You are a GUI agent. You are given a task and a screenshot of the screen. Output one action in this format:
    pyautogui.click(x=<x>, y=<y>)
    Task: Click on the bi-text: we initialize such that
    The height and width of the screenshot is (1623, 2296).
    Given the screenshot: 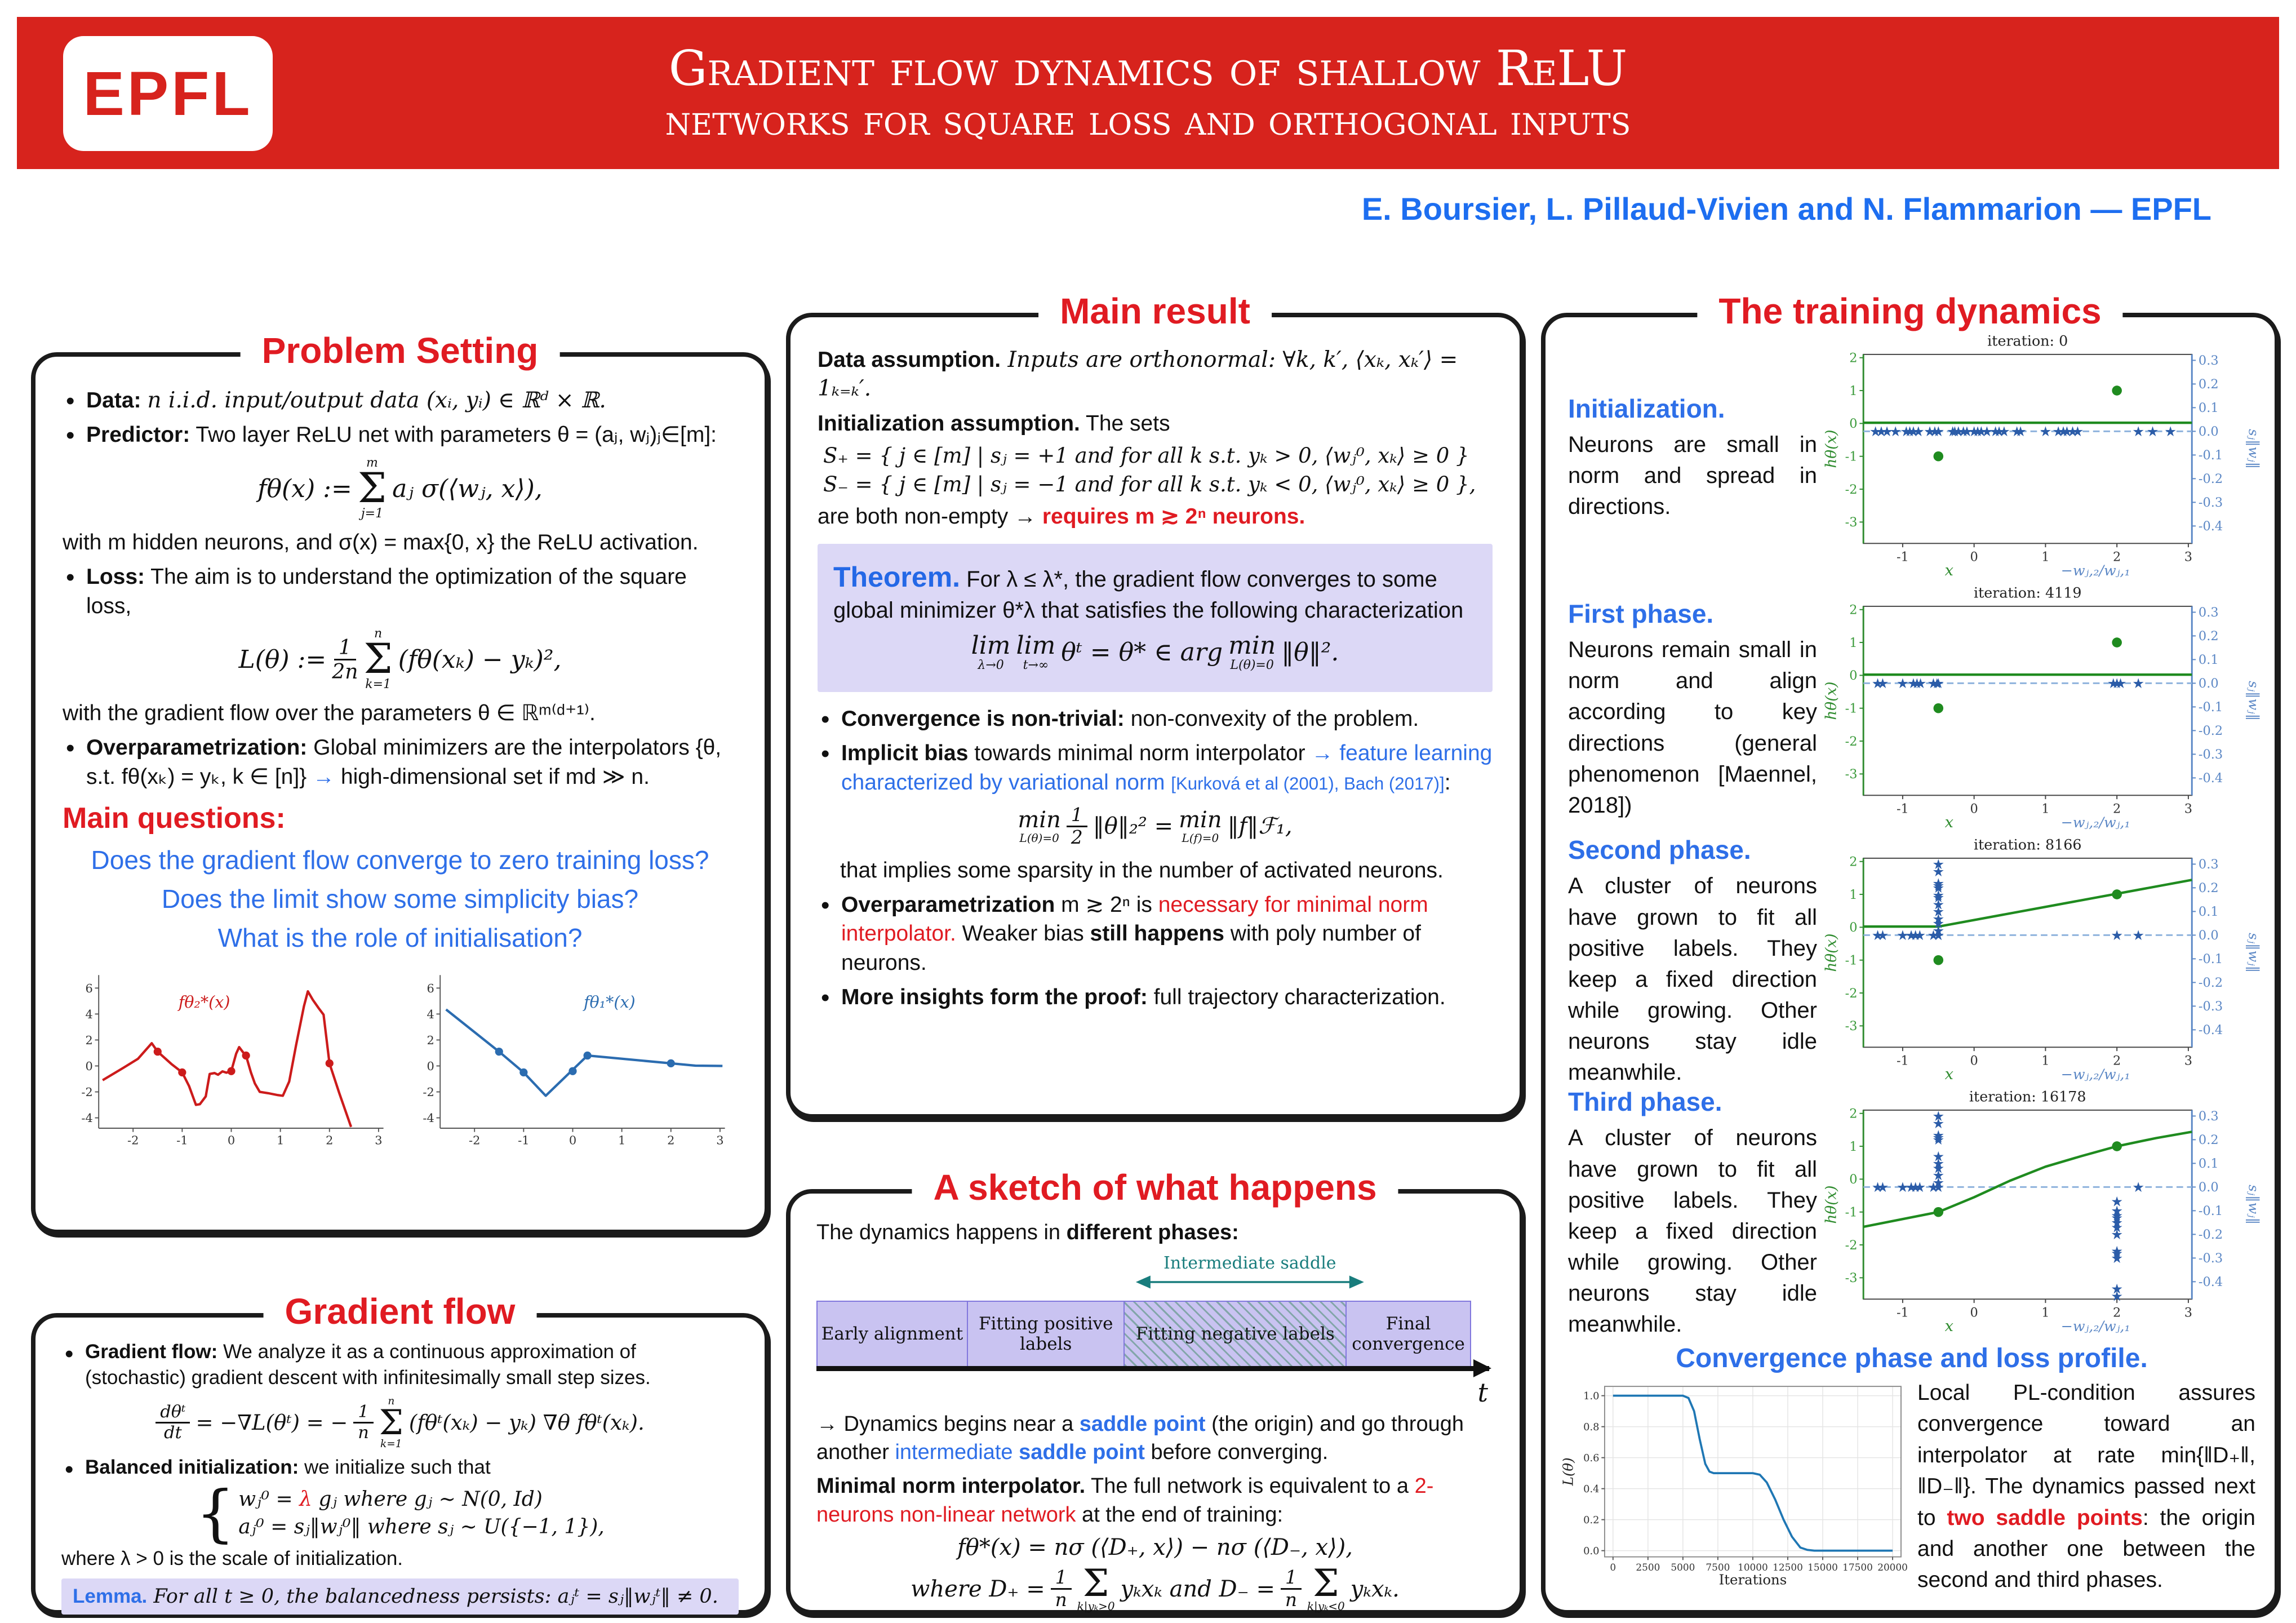 What is the action you would take?
    pyautogui.click(x=397, y=1467)
    